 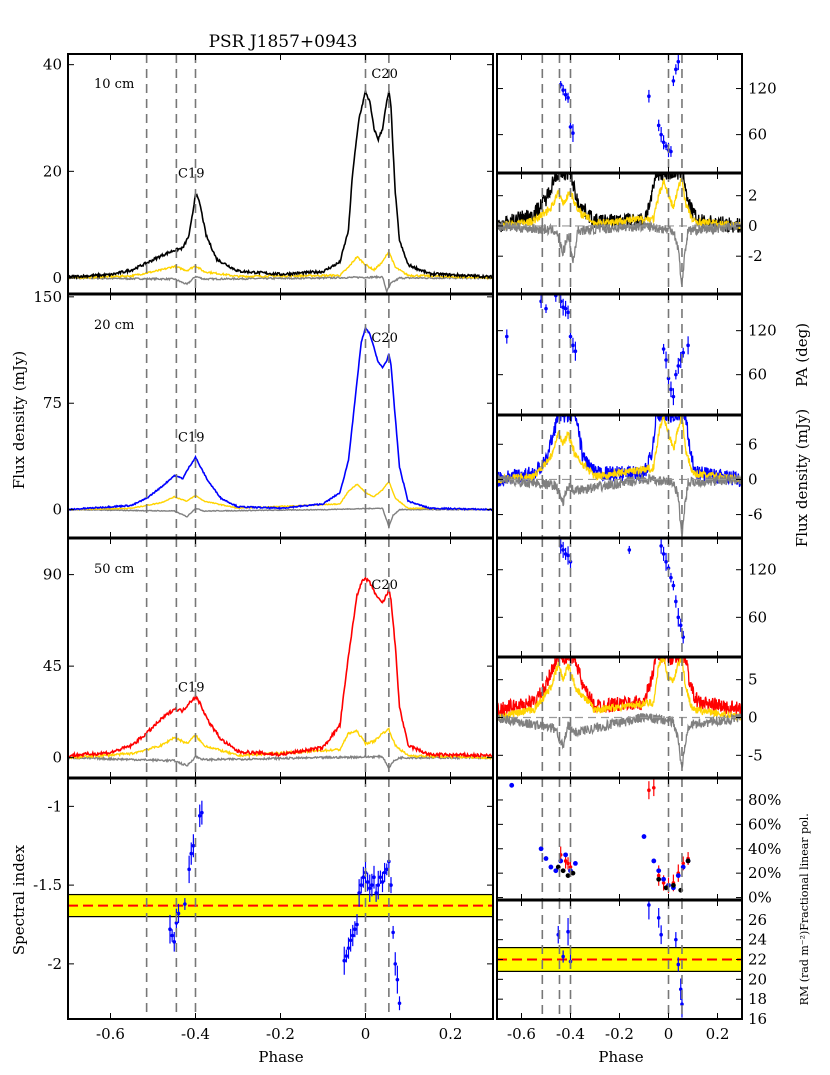 I want to click on left-panel-3: C19 C20 0 45 90, so click(x=268, y=657).